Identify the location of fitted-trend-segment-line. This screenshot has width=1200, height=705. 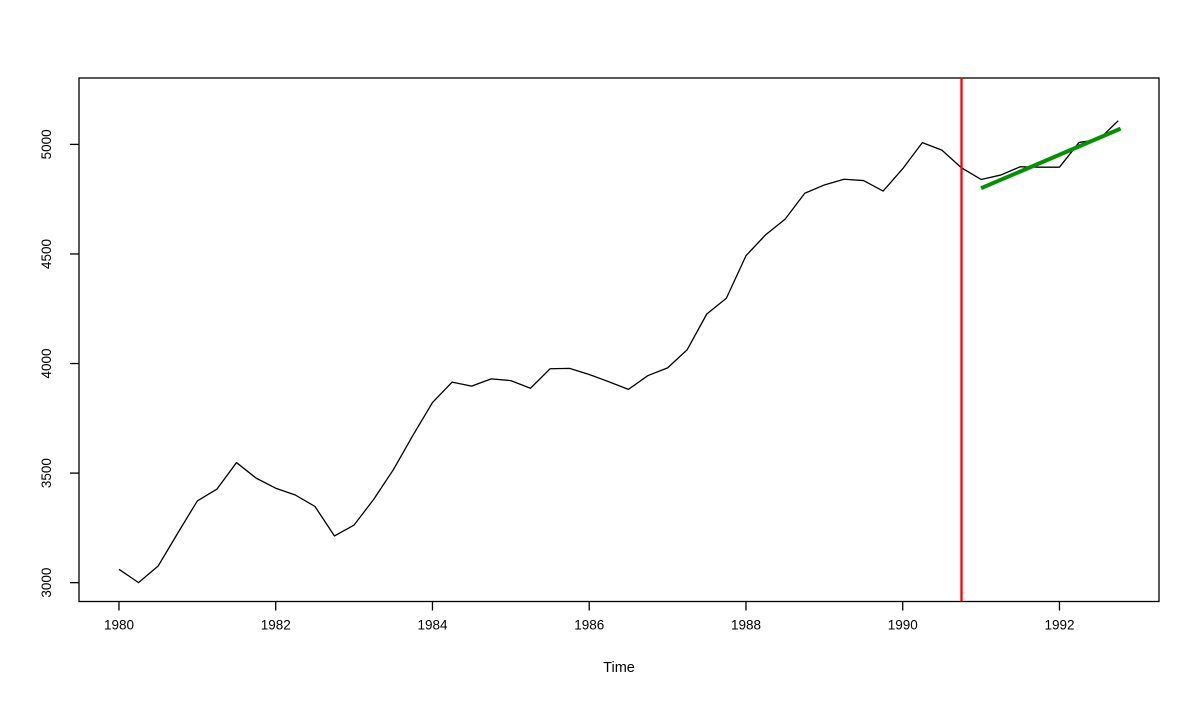
(1051, 158).